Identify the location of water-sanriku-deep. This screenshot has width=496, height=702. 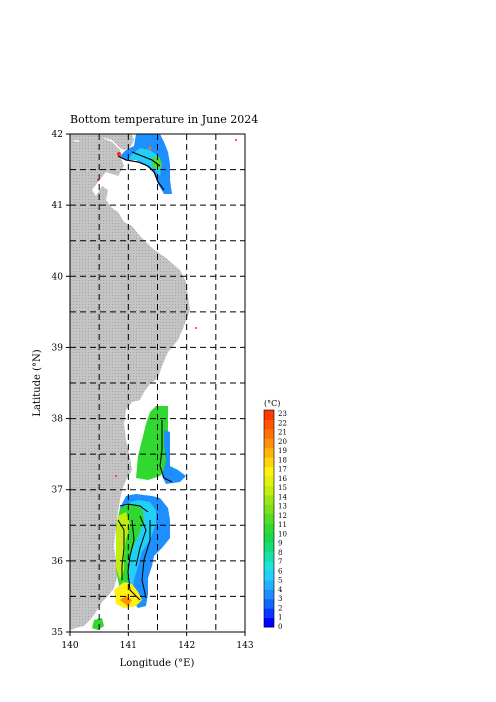
(174, 457).